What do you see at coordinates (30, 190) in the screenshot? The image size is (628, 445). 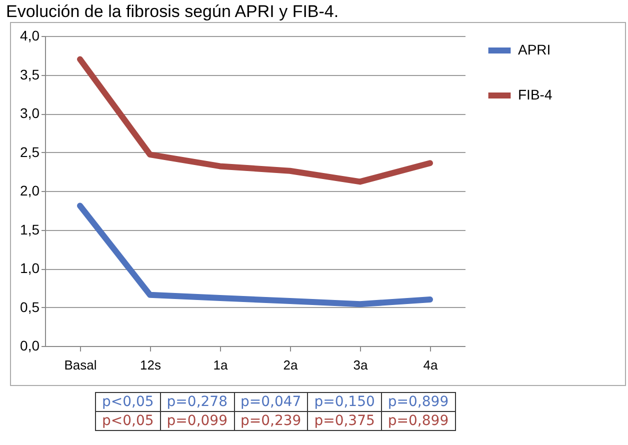 I see `y-tick-label: 2,0` at bounding box center [30, 190].